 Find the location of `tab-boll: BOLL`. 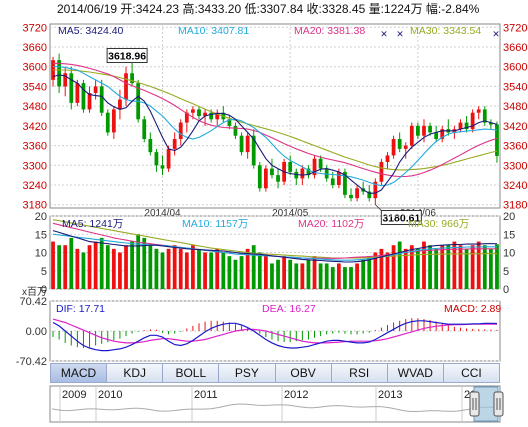

tab-boll: BOLL is located at coordinates (190, 373).